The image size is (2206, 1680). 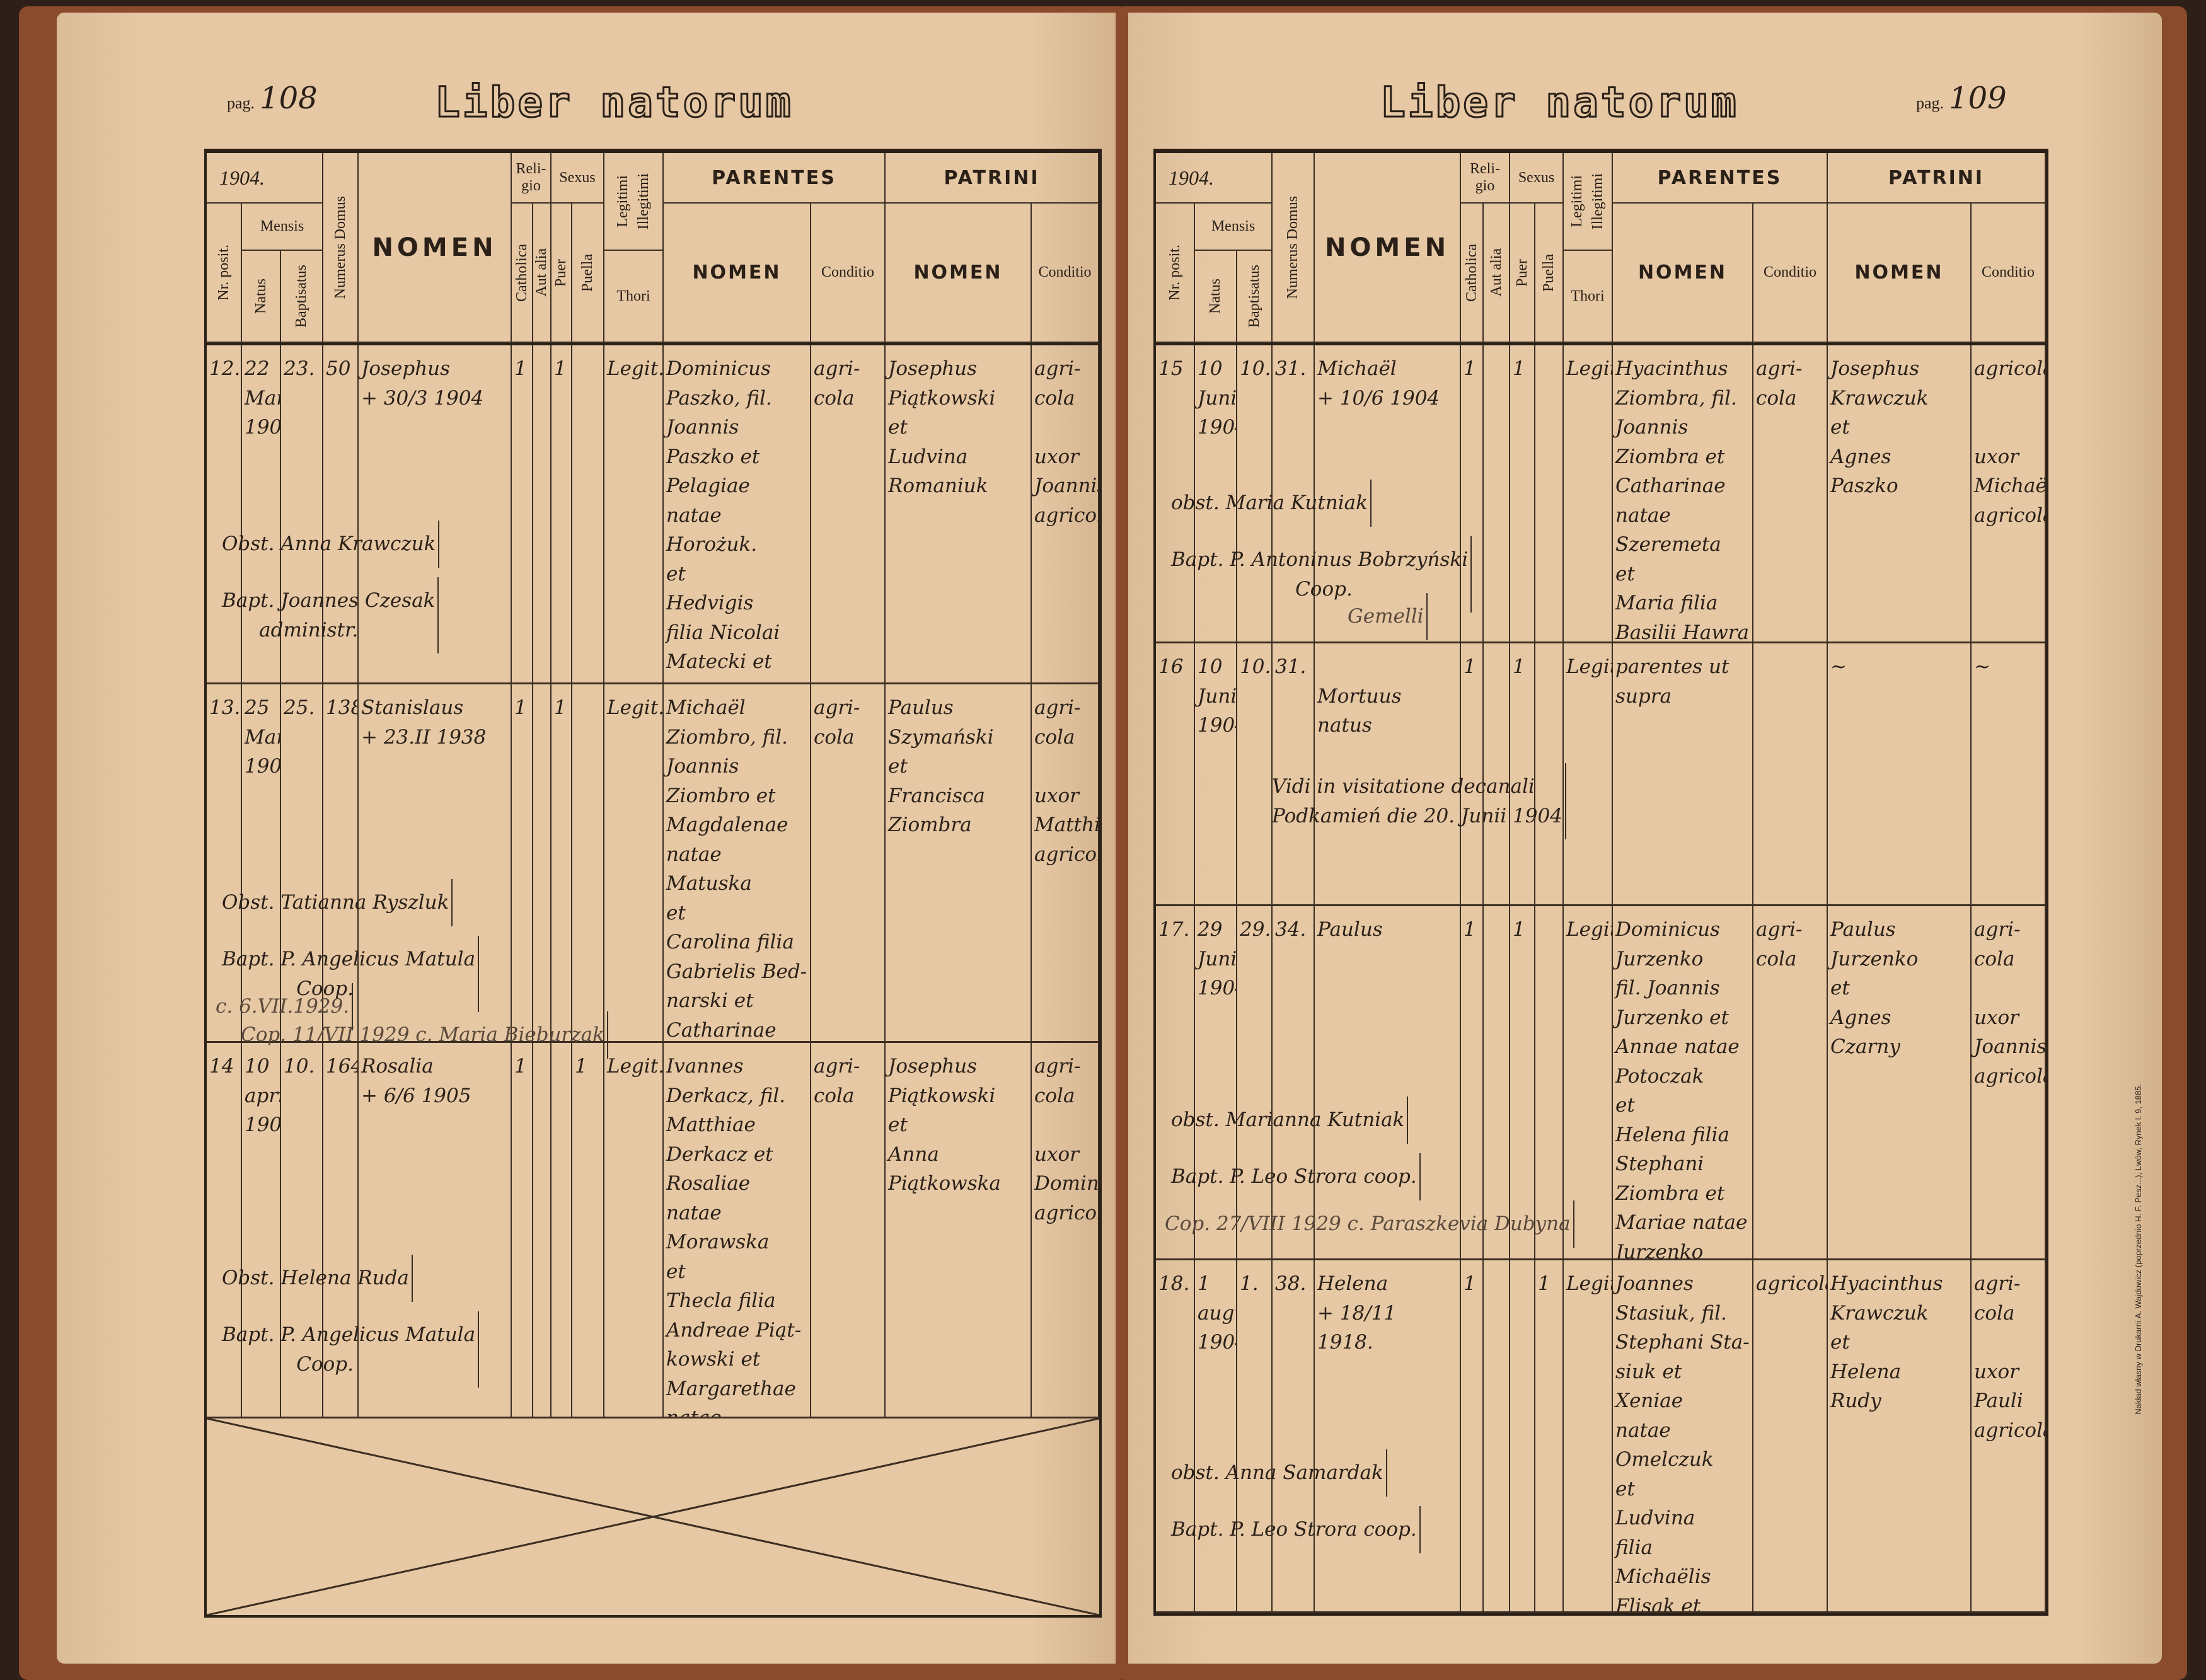 What do you see at coordinates (2009, 773) in the screenshot?
I see `cell-patrini-conditio: ~` at bounding box center [2009, 773].